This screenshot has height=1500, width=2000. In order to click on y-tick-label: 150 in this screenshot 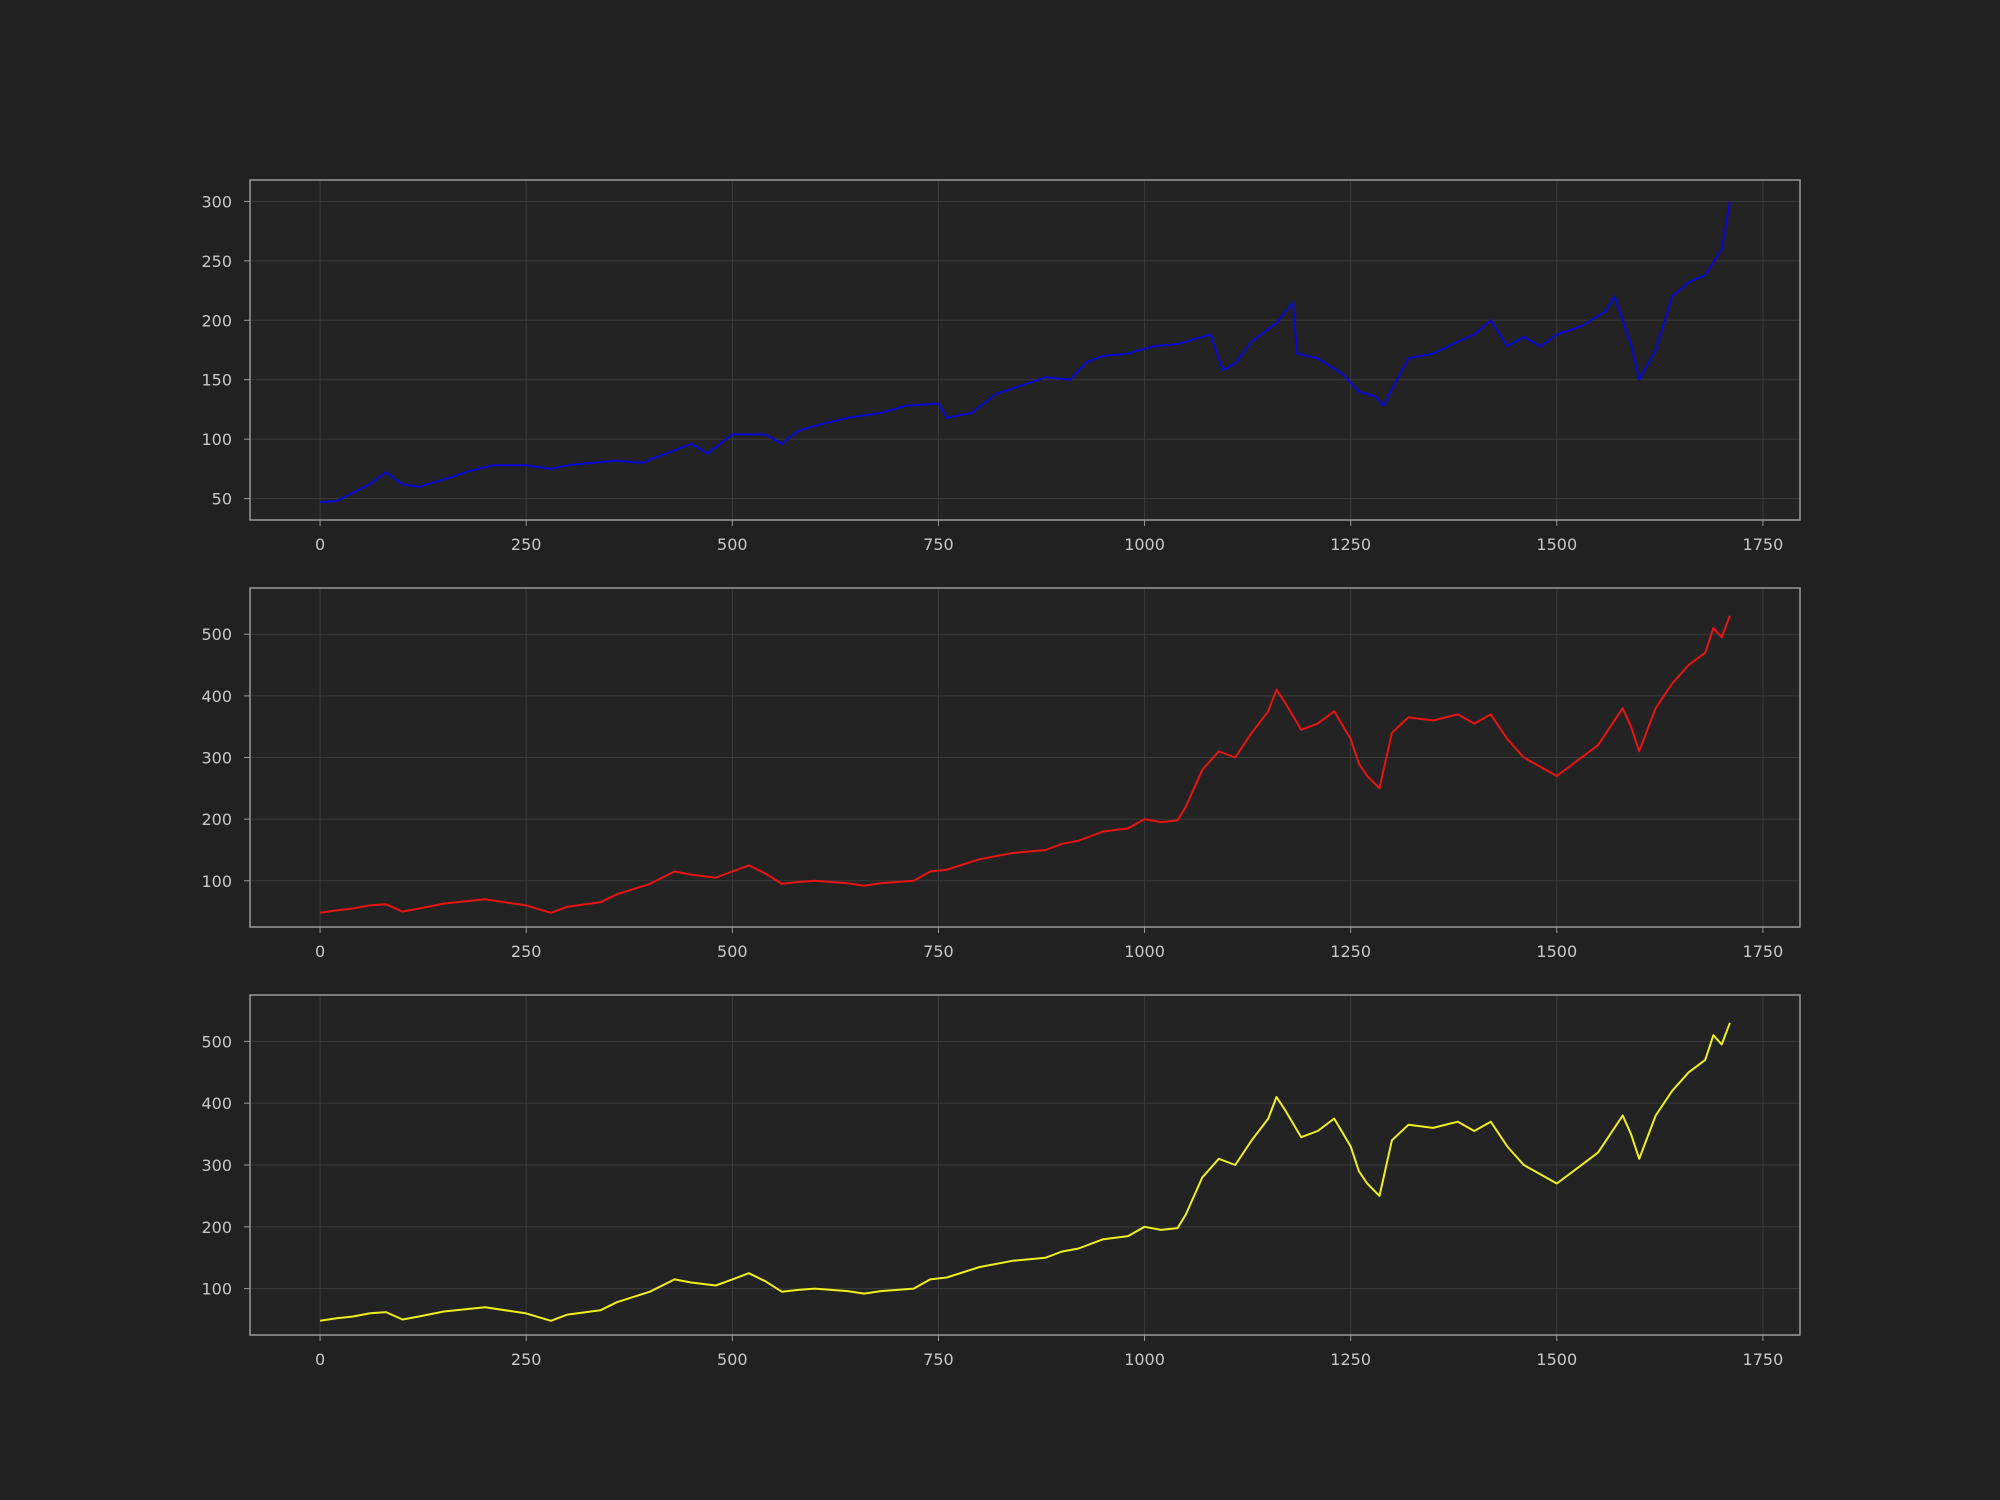, I will do `click(216, 380)`.